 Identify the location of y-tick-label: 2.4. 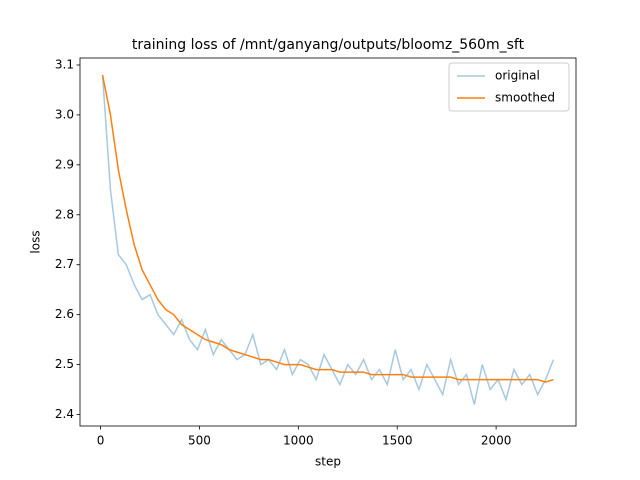
(64, 414).